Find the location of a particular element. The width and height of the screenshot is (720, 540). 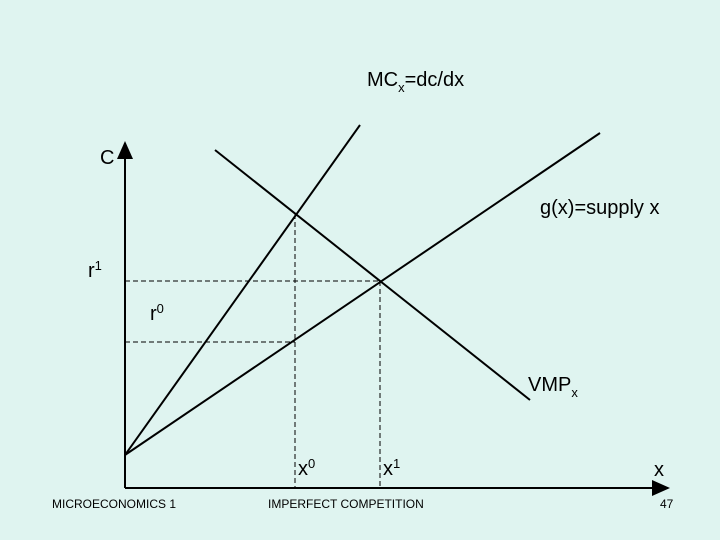

vmp-label: VMPx is located at coordinates (553, 387).